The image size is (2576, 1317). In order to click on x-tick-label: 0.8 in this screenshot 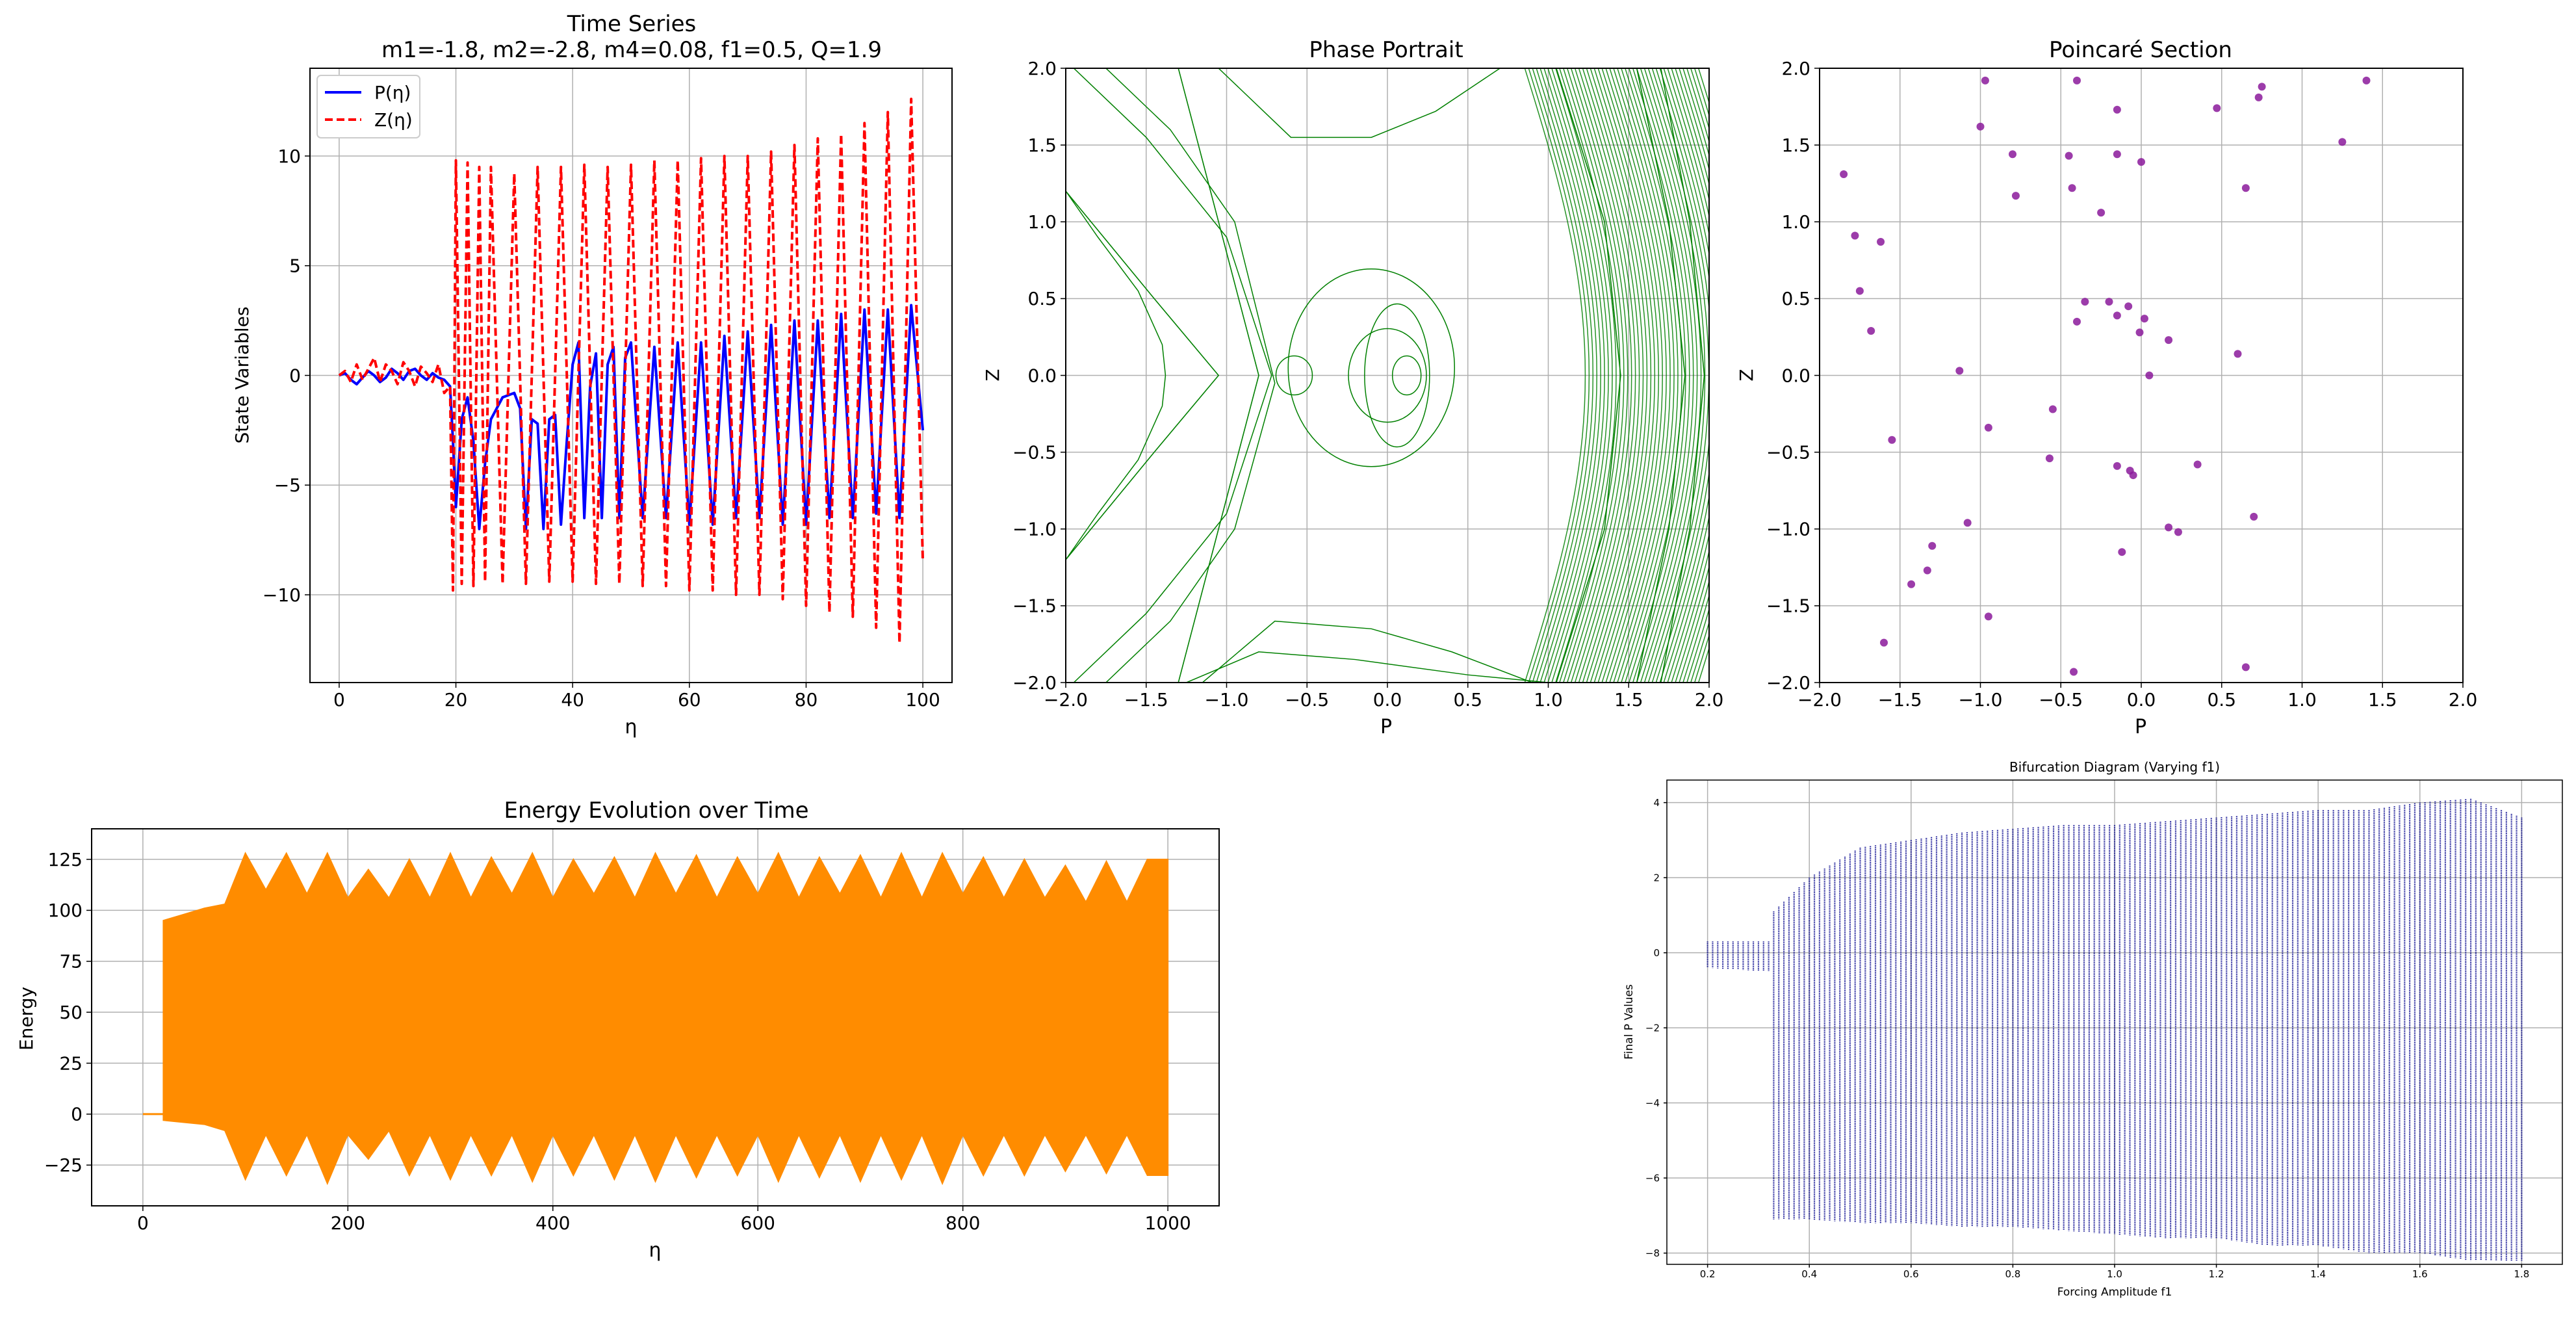, I will do `click(2013, 1274)`.